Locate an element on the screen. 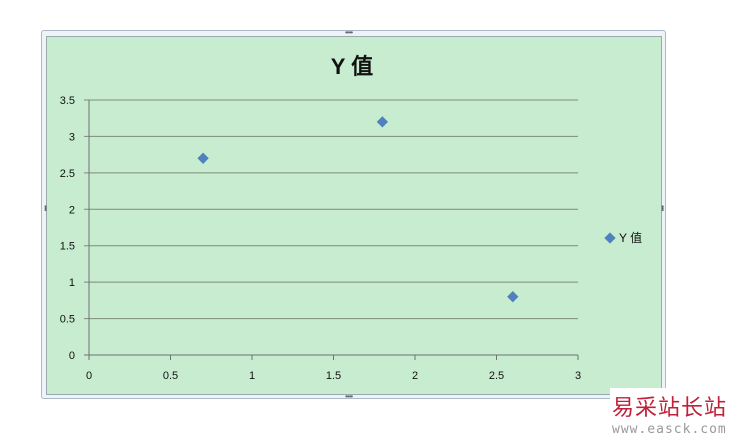  resize-handle-bottom: •••• is located at coordinates (349, 396).